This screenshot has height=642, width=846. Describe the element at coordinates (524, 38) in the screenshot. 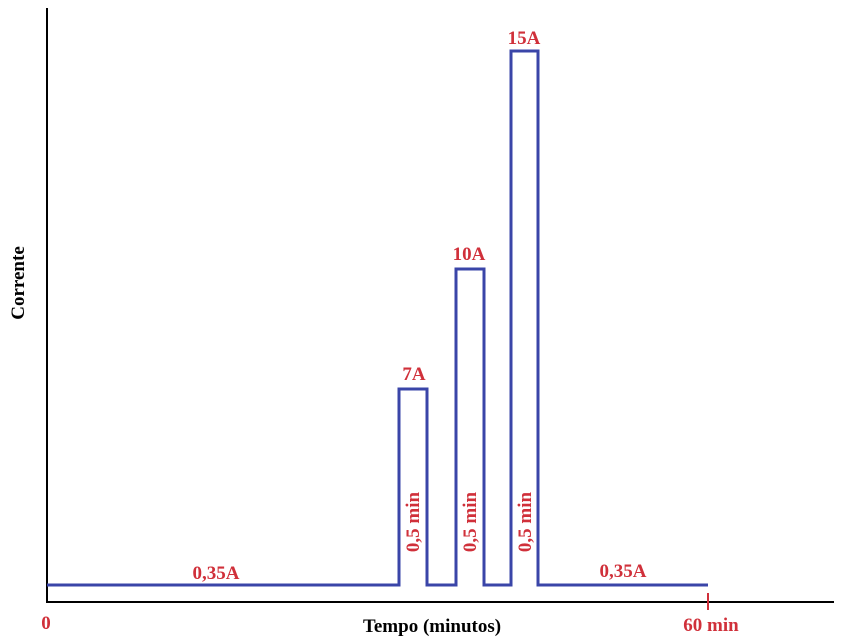

I see `pulse-label: 15A` at that location.